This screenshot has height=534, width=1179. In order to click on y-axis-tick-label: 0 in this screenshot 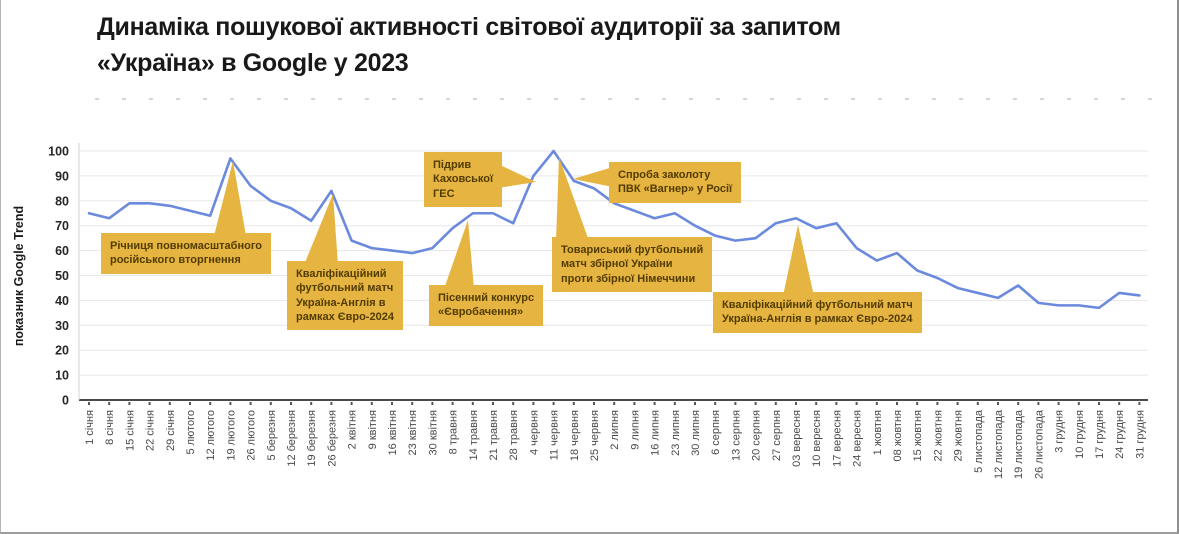, I will do `click(65, 401)`.